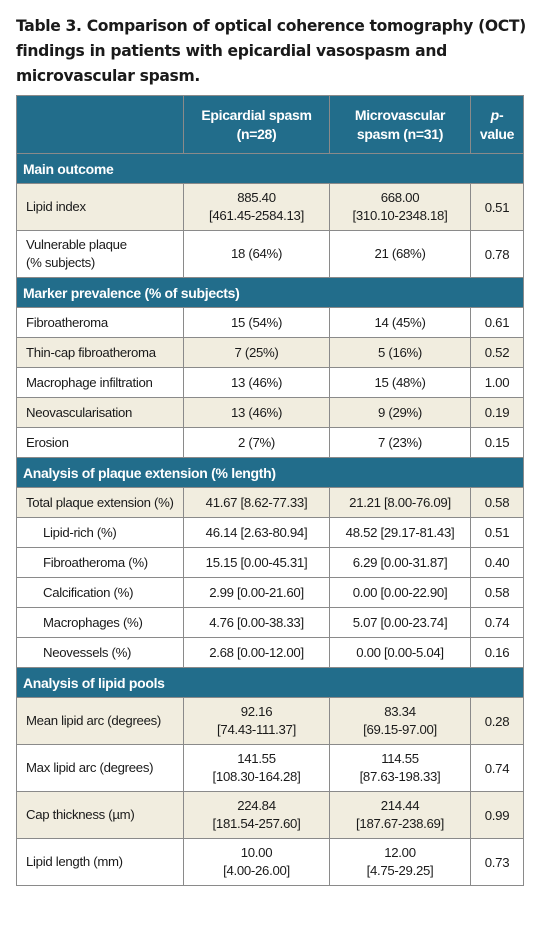  Describe the element at coordinates (256, 592) in the screenshot. I see `epicardial-value-cell: 2.99 [0.00-21.60]` at that location.